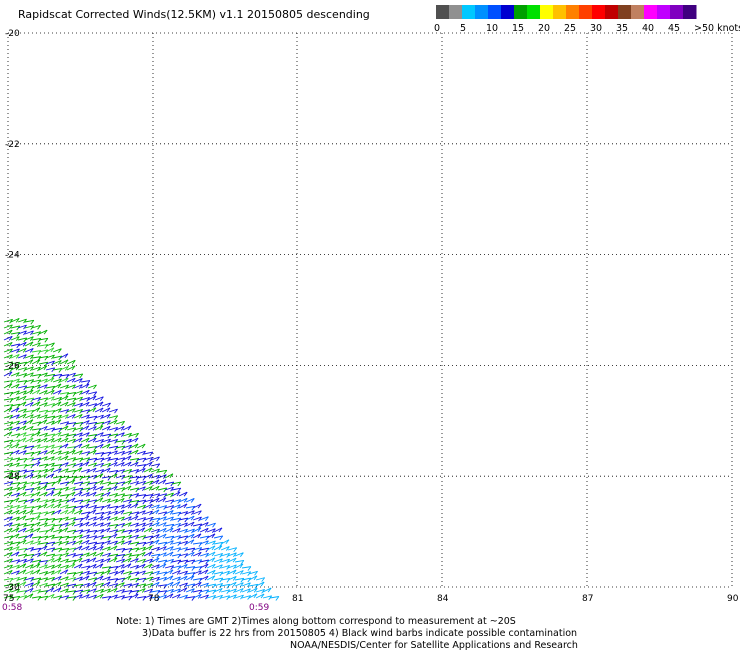 The image size is (740, 651). Describe the element at coordinates (587, 19) in the screenshot. I see `wind-speed-colorbar: 0 5 10 15 20 25 30 35 40 45 >50 knots` at that location.